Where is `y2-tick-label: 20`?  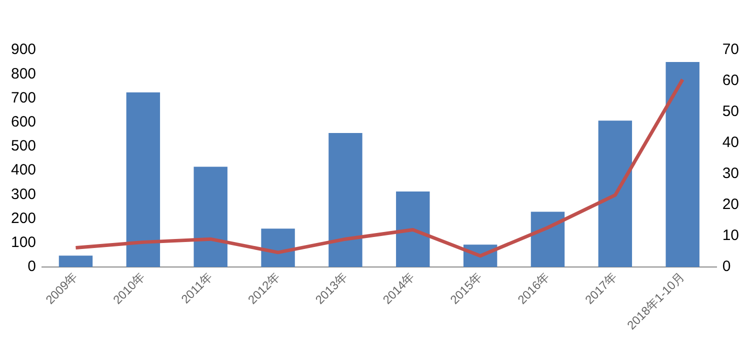 y2-tick-label: 20 is located at coordinates (731, 205).